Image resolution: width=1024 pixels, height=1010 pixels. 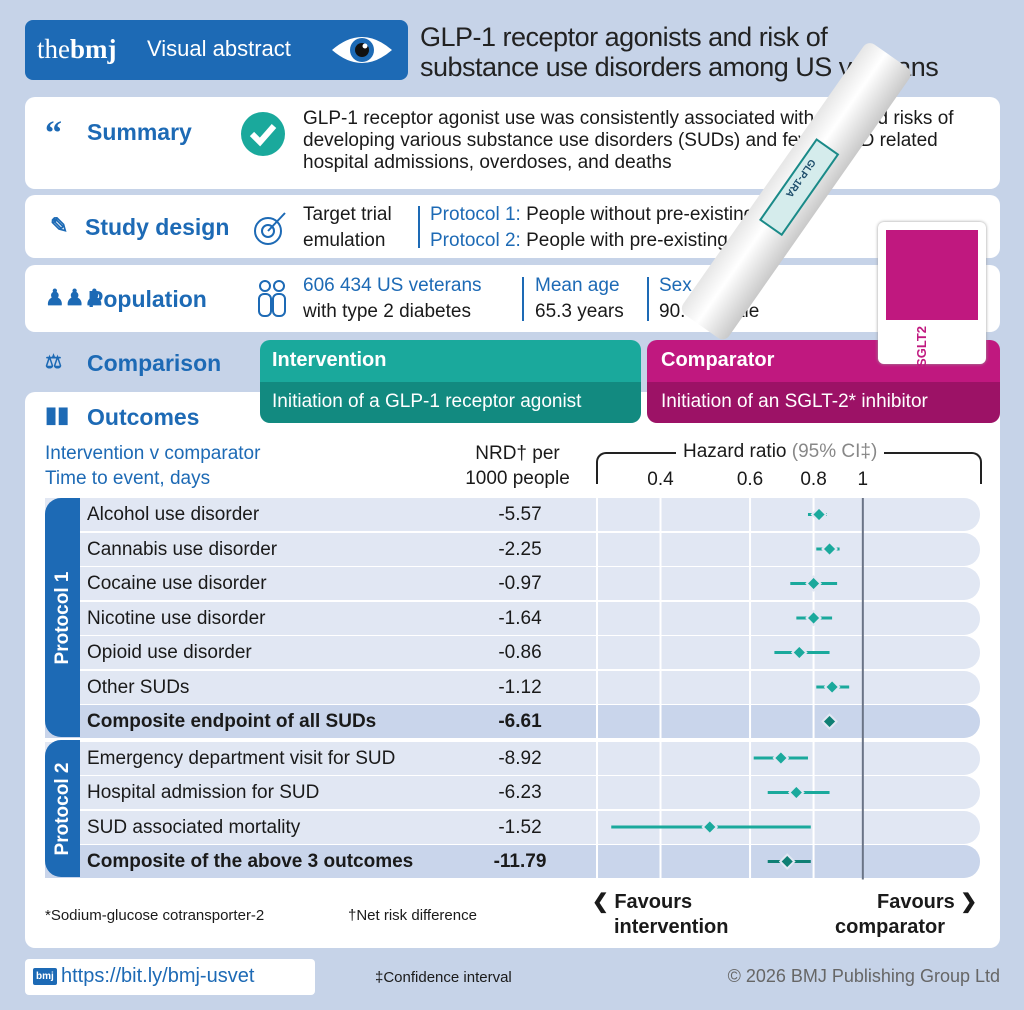 What do you see at coordinates (520, 687) in the screenshot?
I see `nrd-value: -1.12` at bounding box center [520, 687].